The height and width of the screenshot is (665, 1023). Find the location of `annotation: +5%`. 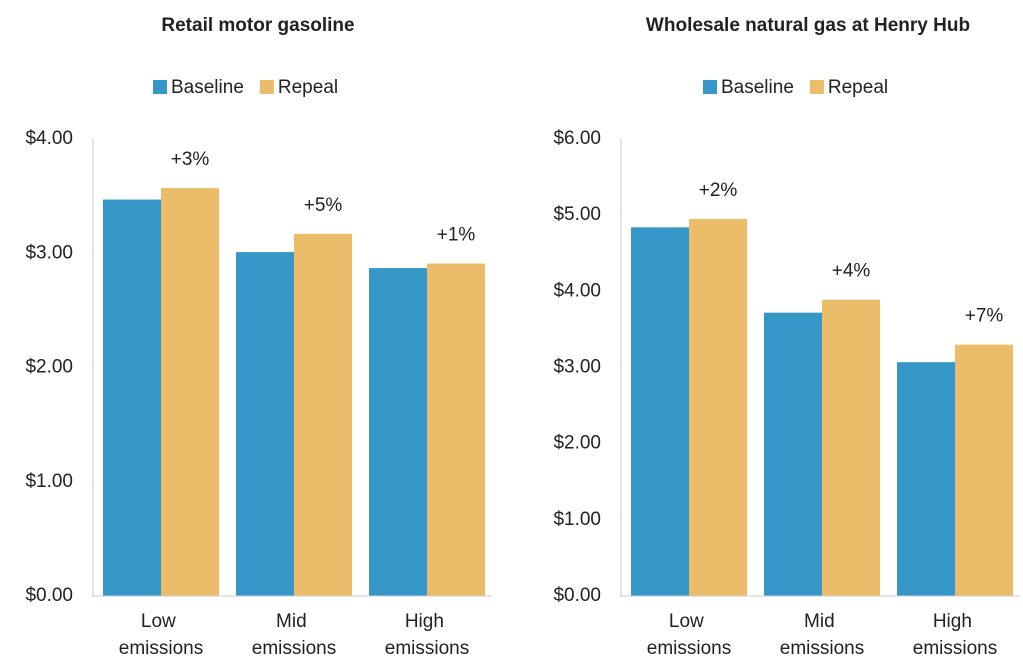

annotation: +5% is located at coordinates (323, 205).